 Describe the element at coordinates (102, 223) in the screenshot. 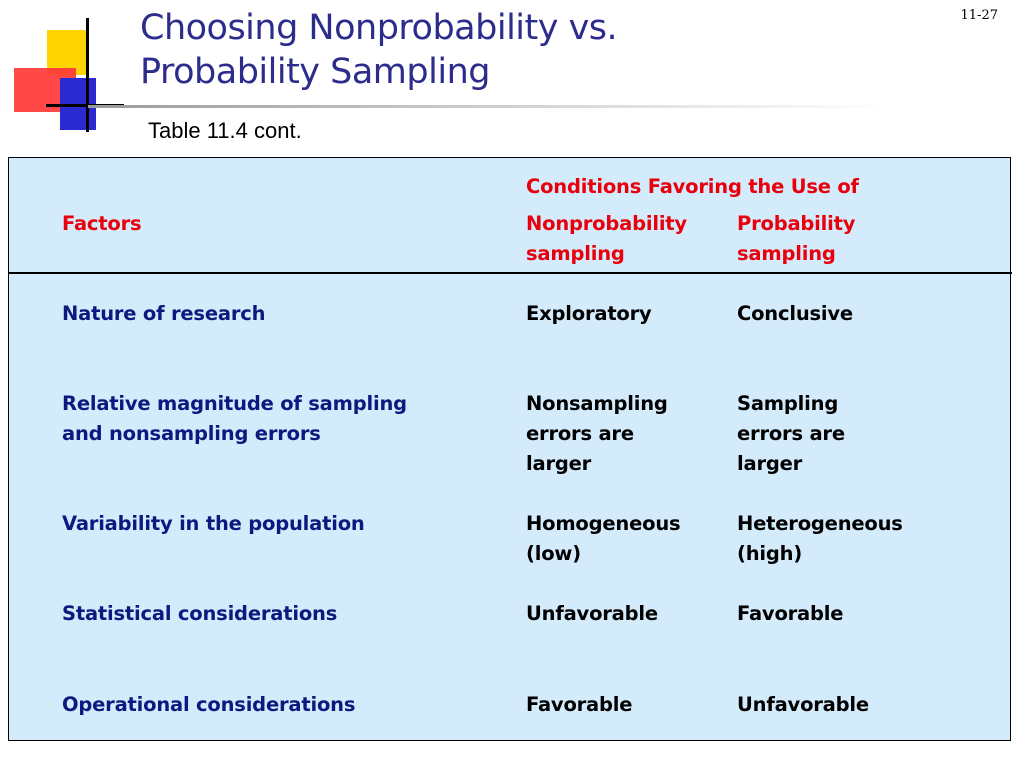

I see `header-factors: Factors` at that location.